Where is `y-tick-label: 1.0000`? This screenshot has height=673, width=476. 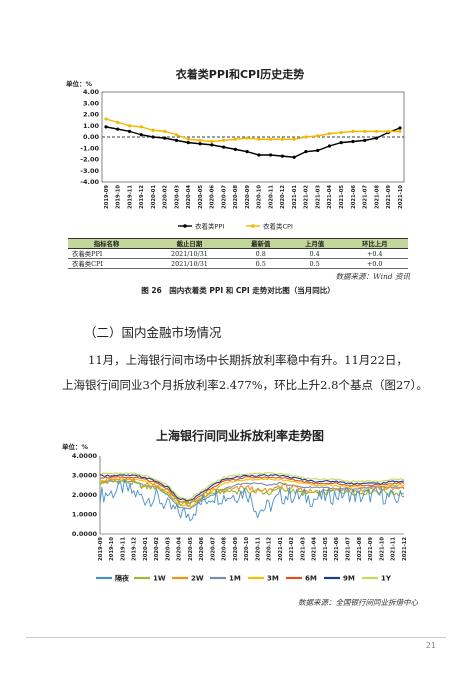
y-tick-label: 1.0000 is located at coordinates (85, 515).